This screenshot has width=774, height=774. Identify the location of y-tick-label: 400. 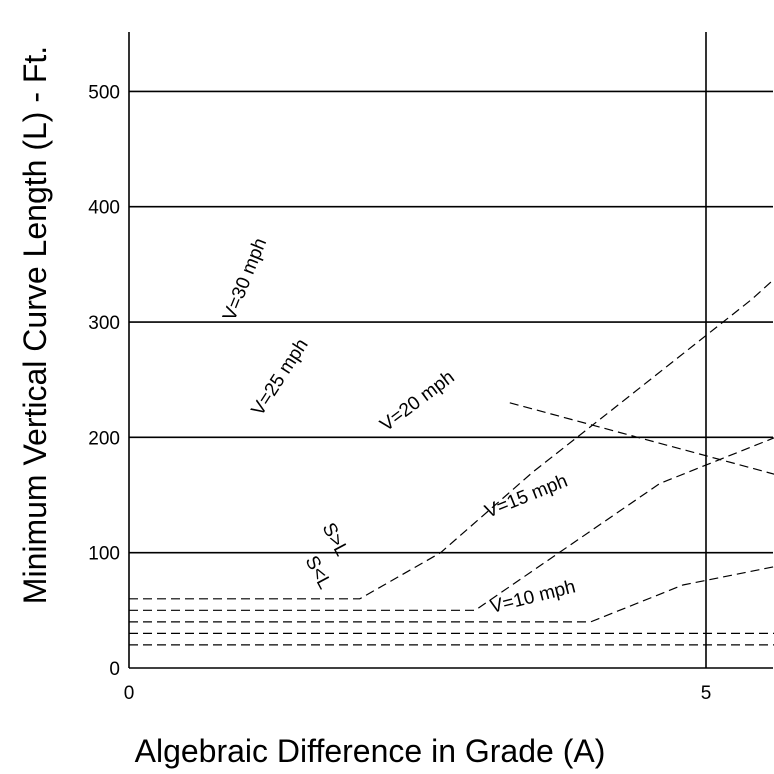
(104, 208).